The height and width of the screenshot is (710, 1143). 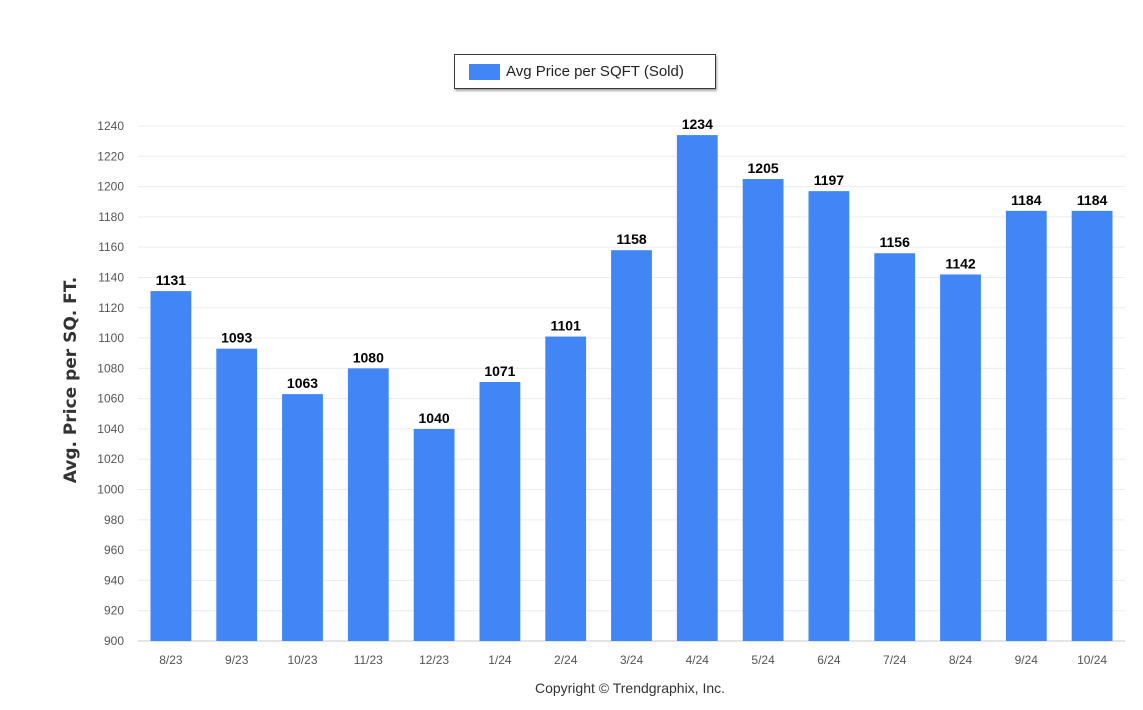 What do you see at coordinates (595, 71) in the screenshot?
I see `legend-label: Avg Price per SQFT (Sold)` at bounding box center [595, 71].